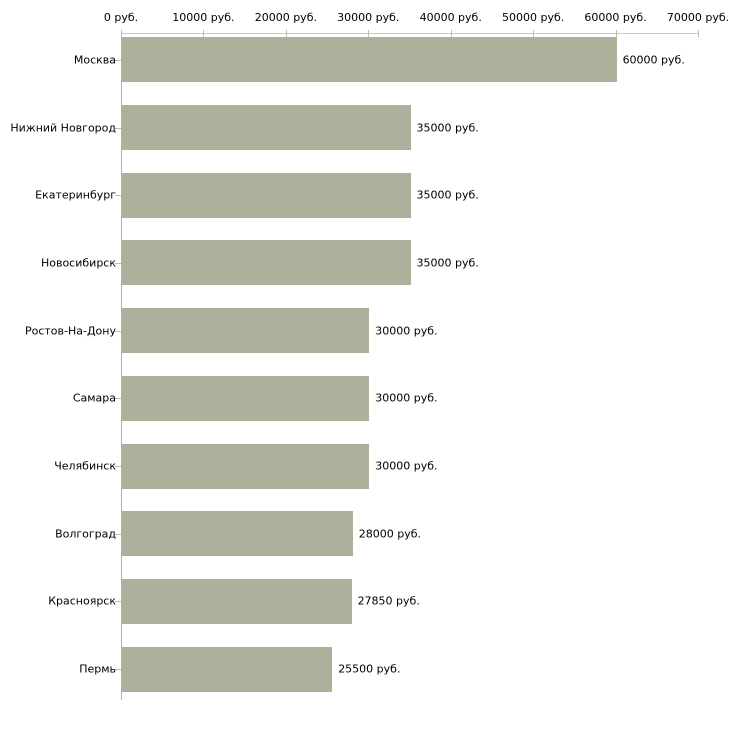 The width and height of the screenshot is (730, 730). What do you see at coordinates (203, 17) in the screenshot?
I see `x-tick-label: 10000 руб.` at bounding box center [203, 17].